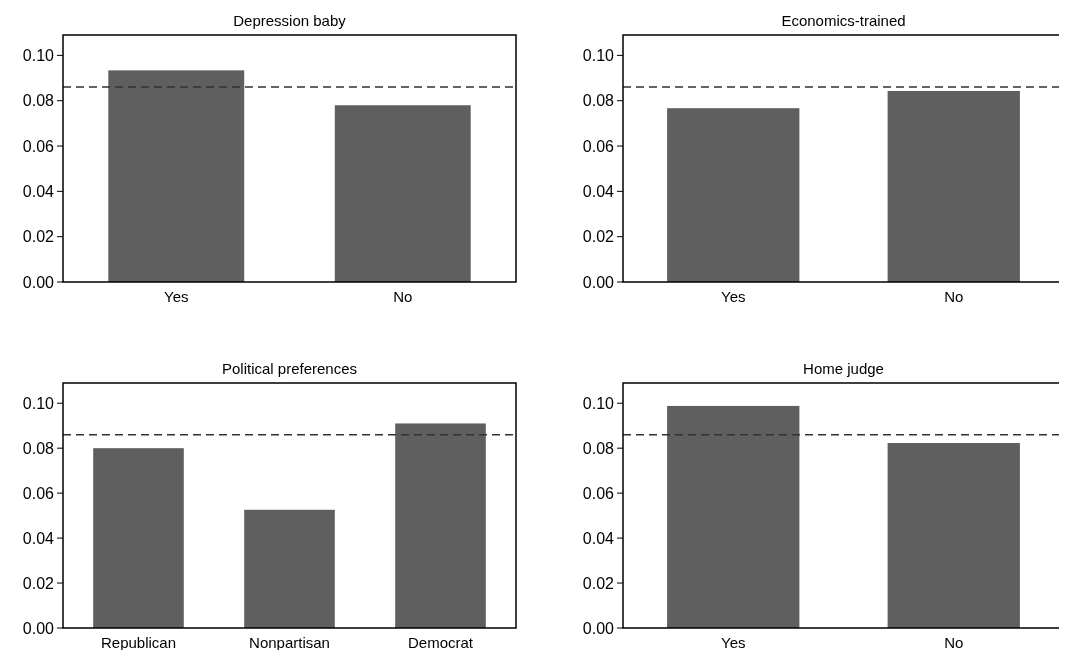 Image resolution: width=1067 pixels, height=658 pixels. I want to click on x-tick-label: Democrat, so click(440, 642).